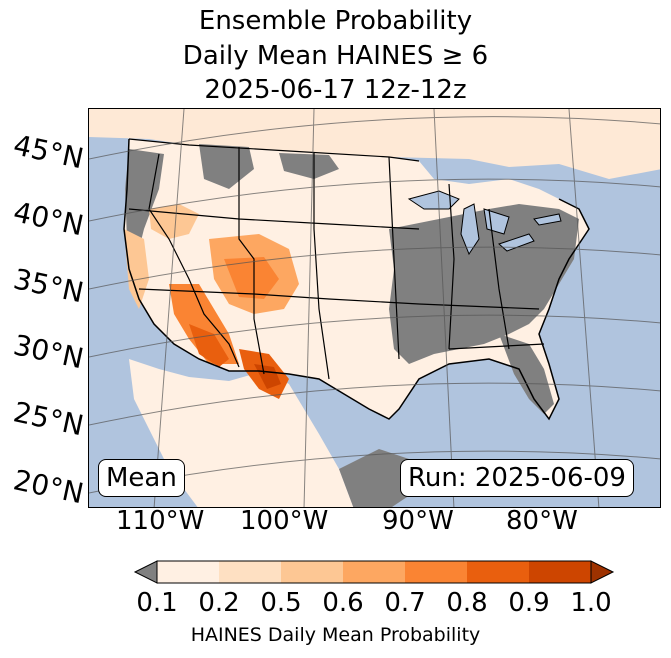  Describe the element at coordinates (251, 278) in the screenshot. I see `four-corners-very-high` at that location.